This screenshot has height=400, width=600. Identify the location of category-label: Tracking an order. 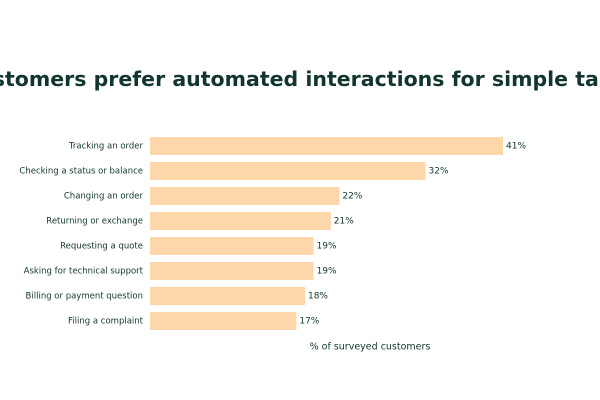
(106, 147).